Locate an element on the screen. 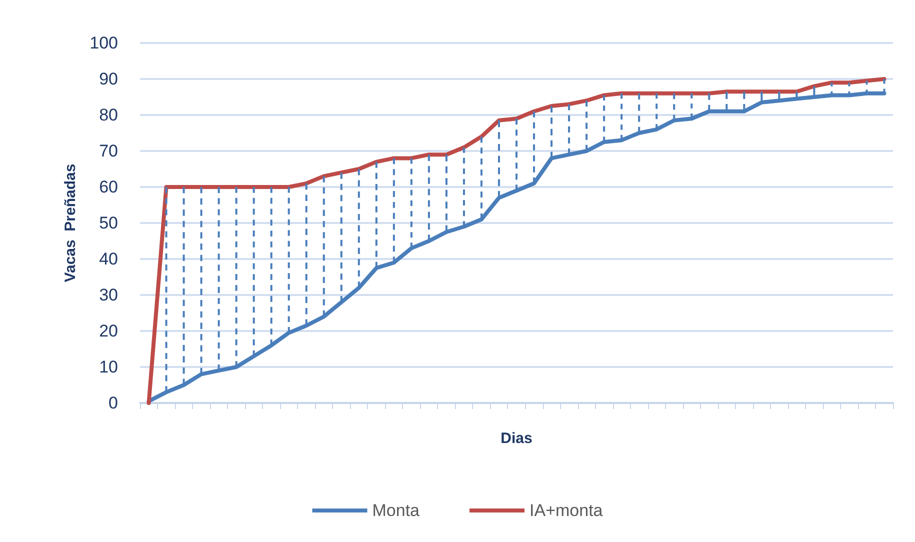  y-tick-label: 90 is located at coordinates (108, 79).